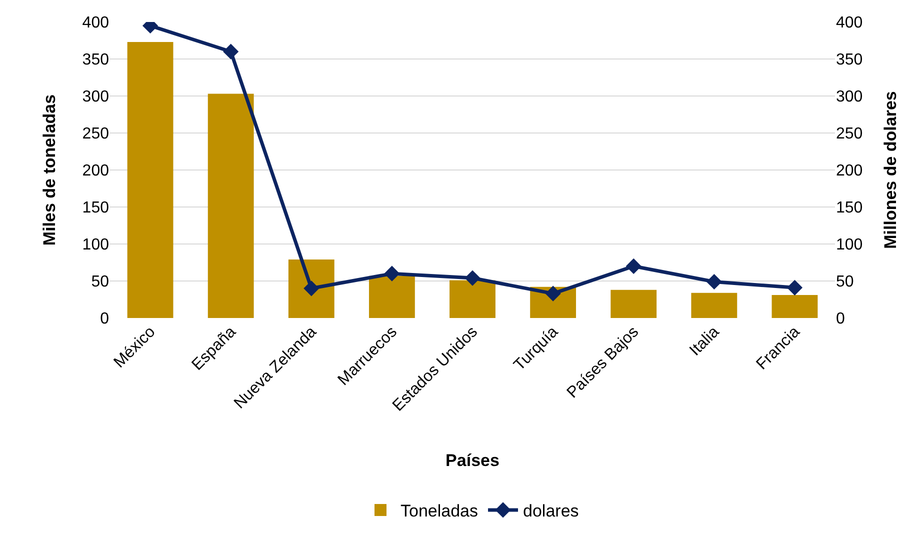 The height and width of the screenshot is (541, 924). What do you see at coordinates (96, 134) in the screenshot?
I see `y-tick-label: 250` at bounding box center [96, 134].